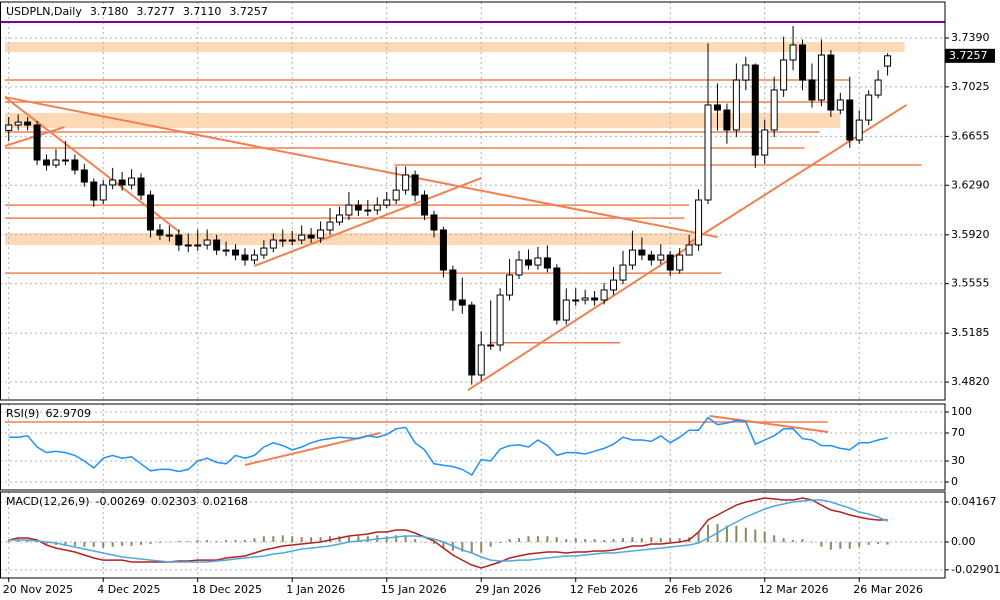  What do you see at coordinates (958, 460) in the screenshot?
I see `y-tick-label: 30` at bounding box center [958, 460].